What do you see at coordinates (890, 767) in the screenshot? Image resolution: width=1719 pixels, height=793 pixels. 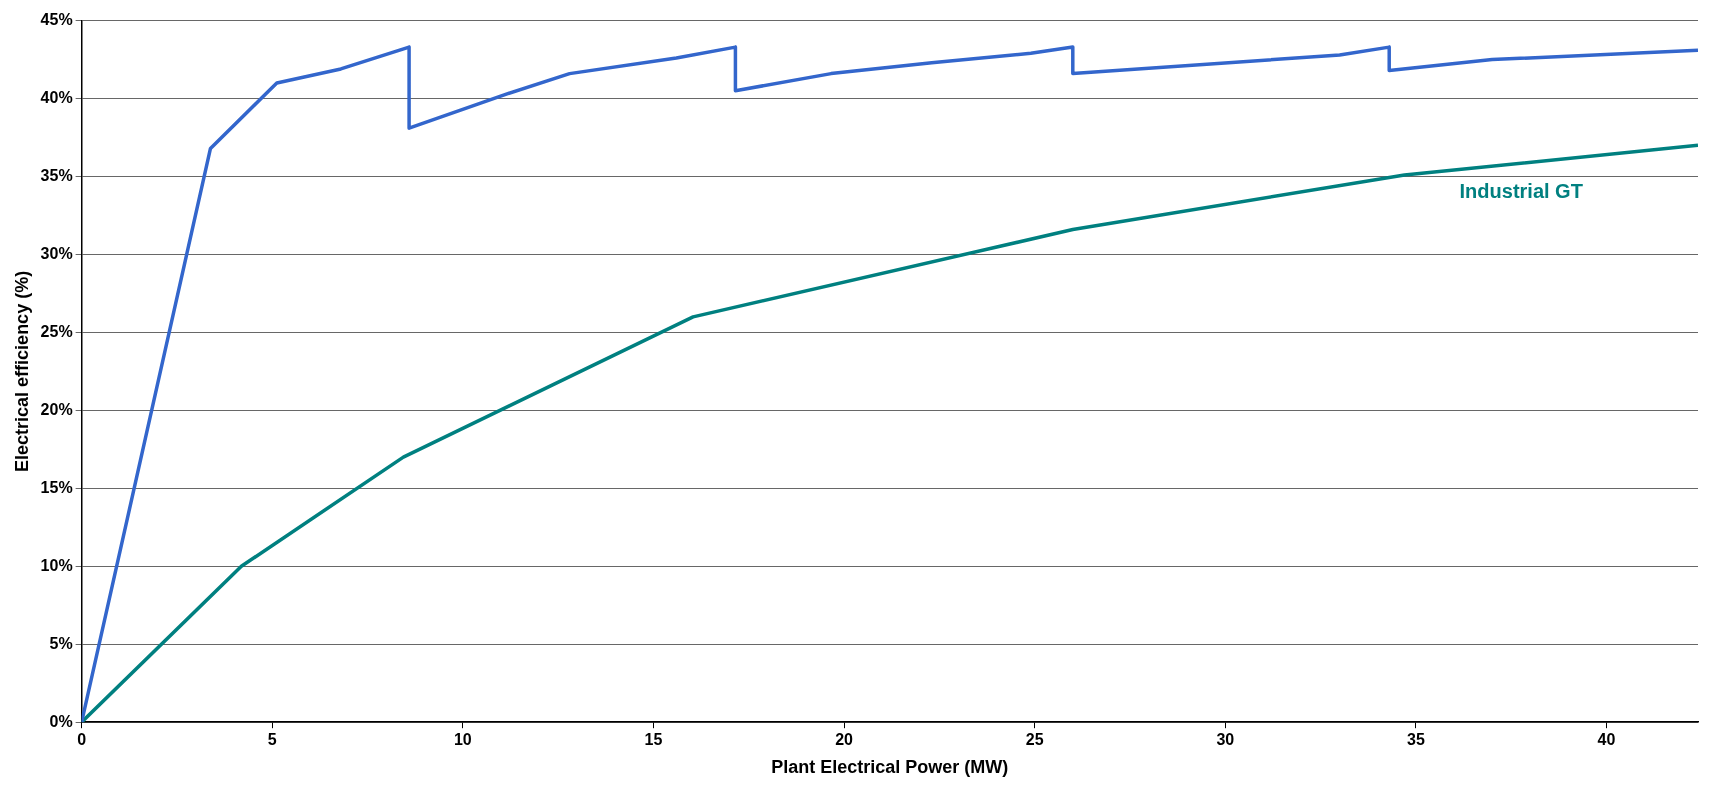 I see `x-axis-title: Plant Electrical Power (MW)` at bounding box center [890, 767].